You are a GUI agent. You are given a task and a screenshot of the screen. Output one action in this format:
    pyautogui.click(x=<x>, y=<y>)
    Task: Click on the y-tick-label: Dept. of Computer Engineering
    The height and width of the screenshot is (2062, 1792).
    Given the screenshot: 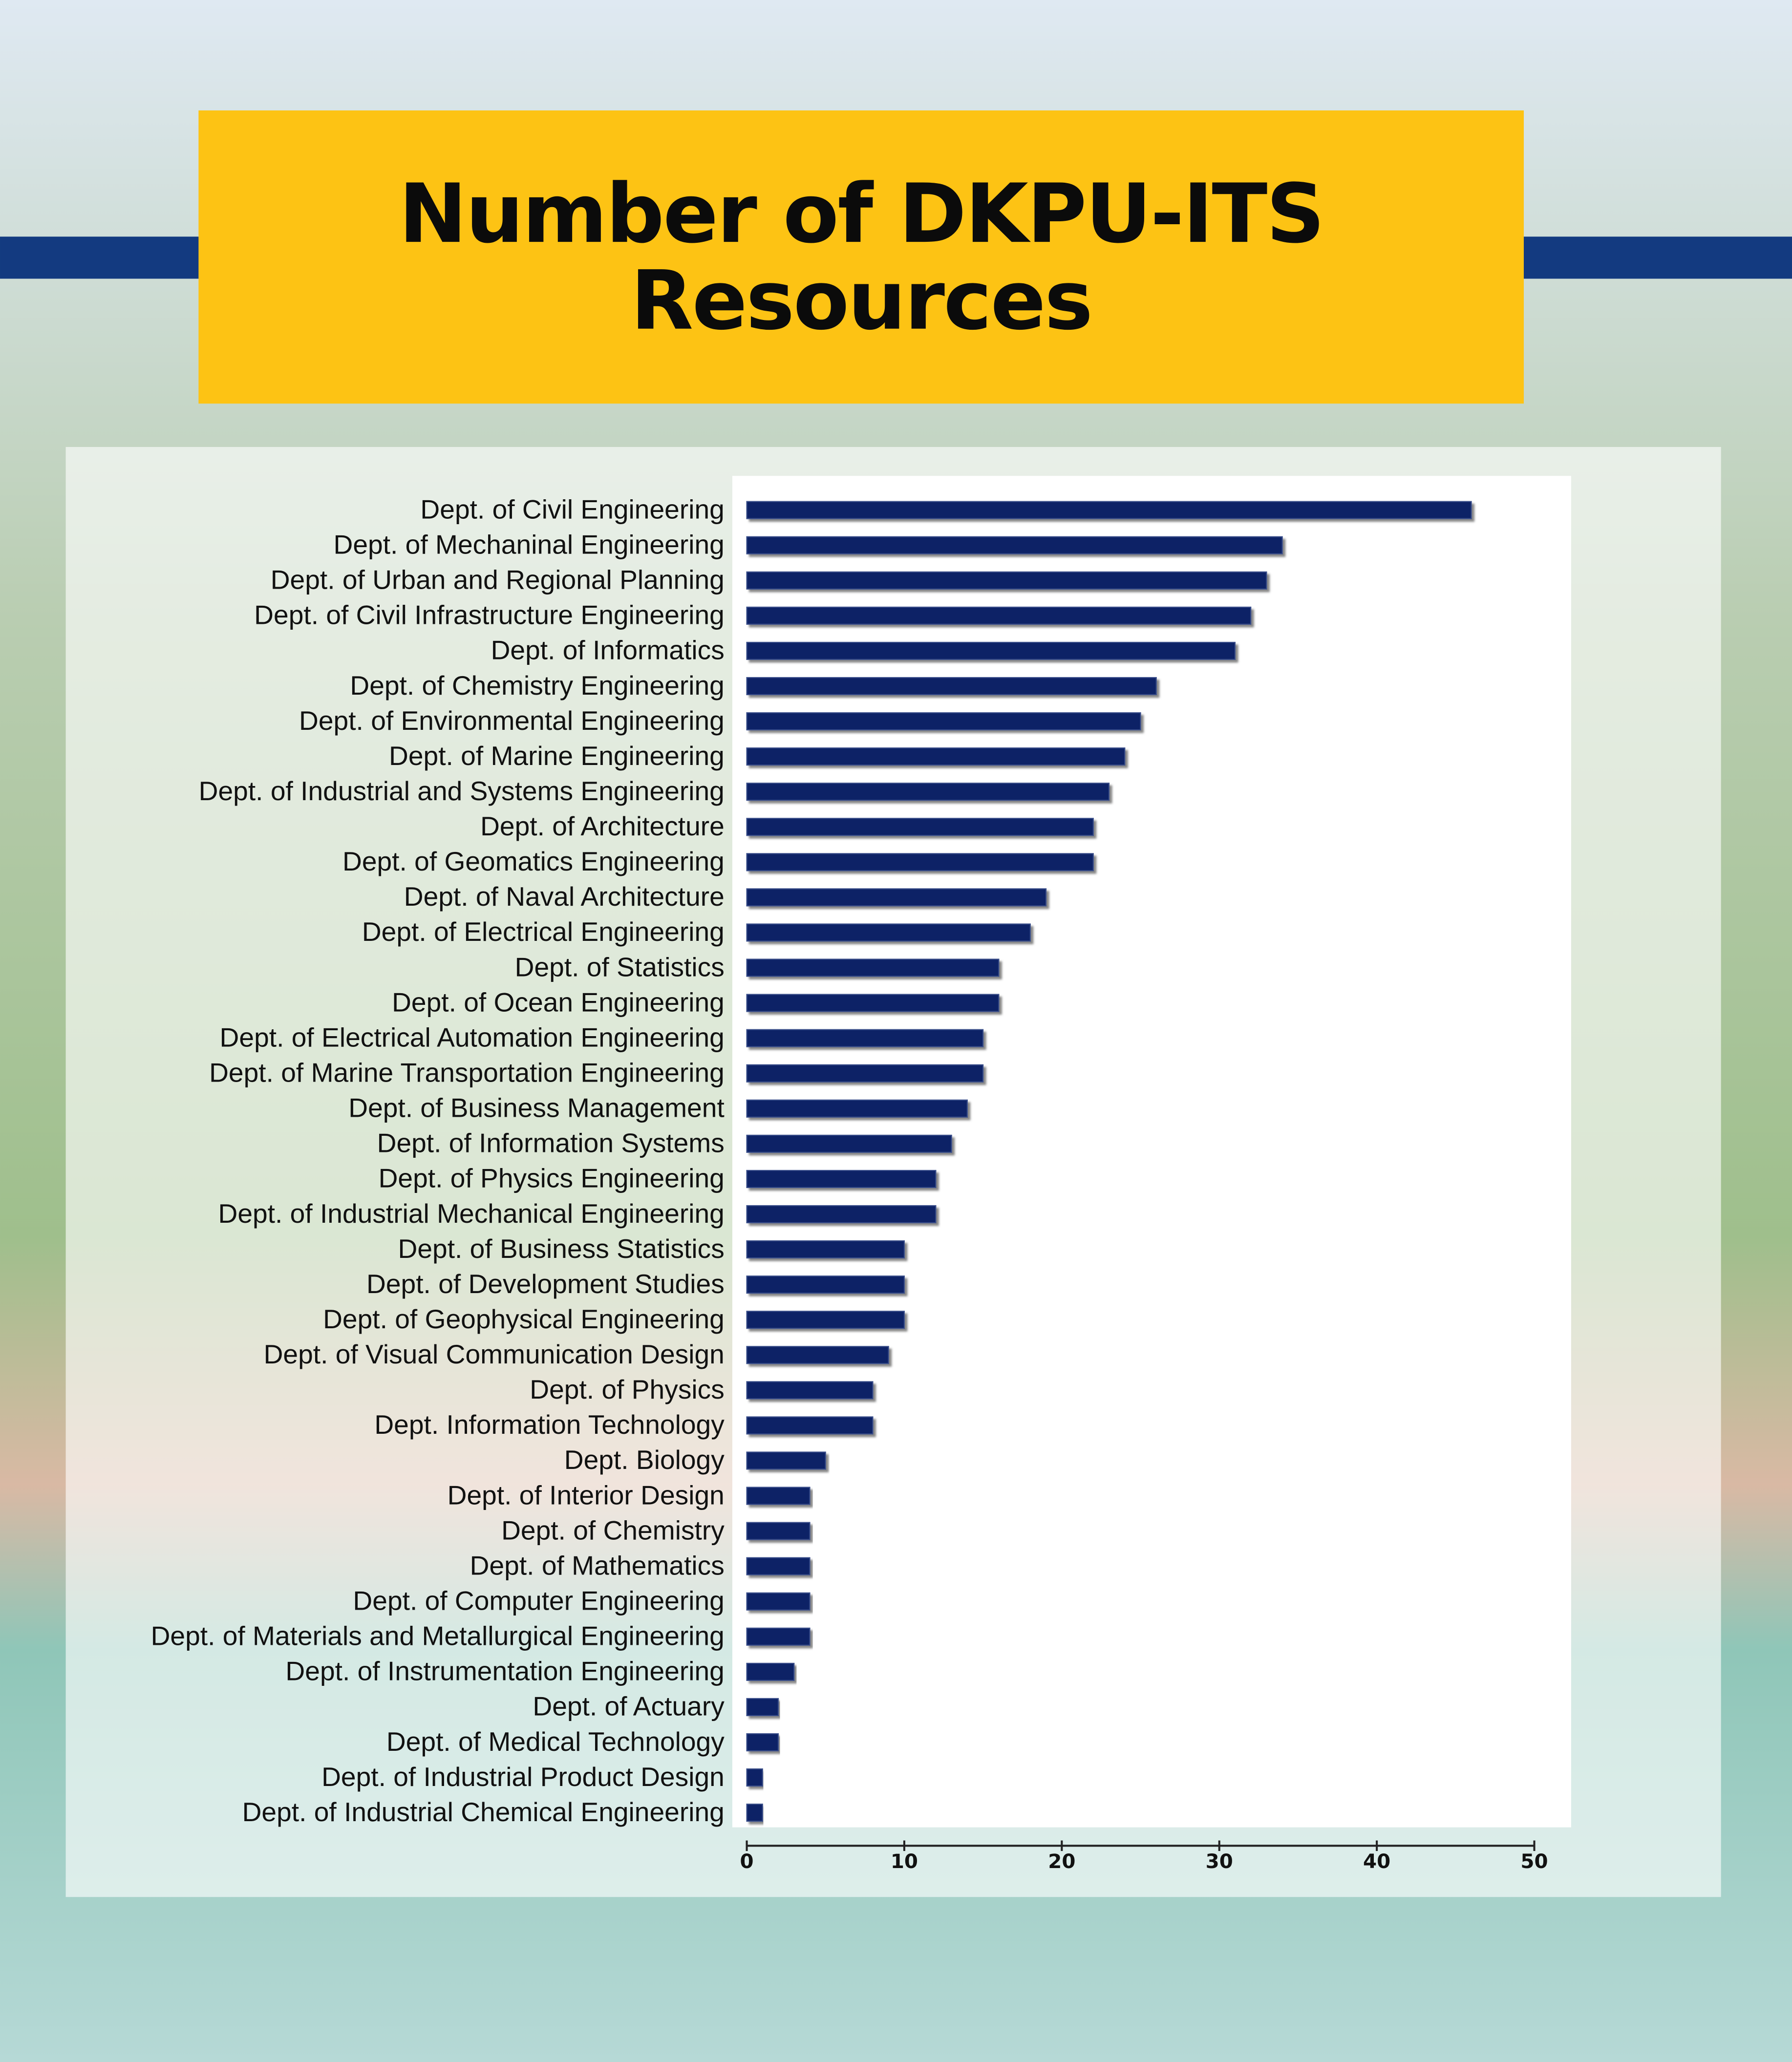 What is the action you would take?
    pyautogui.click(x=538, y=1601)
    